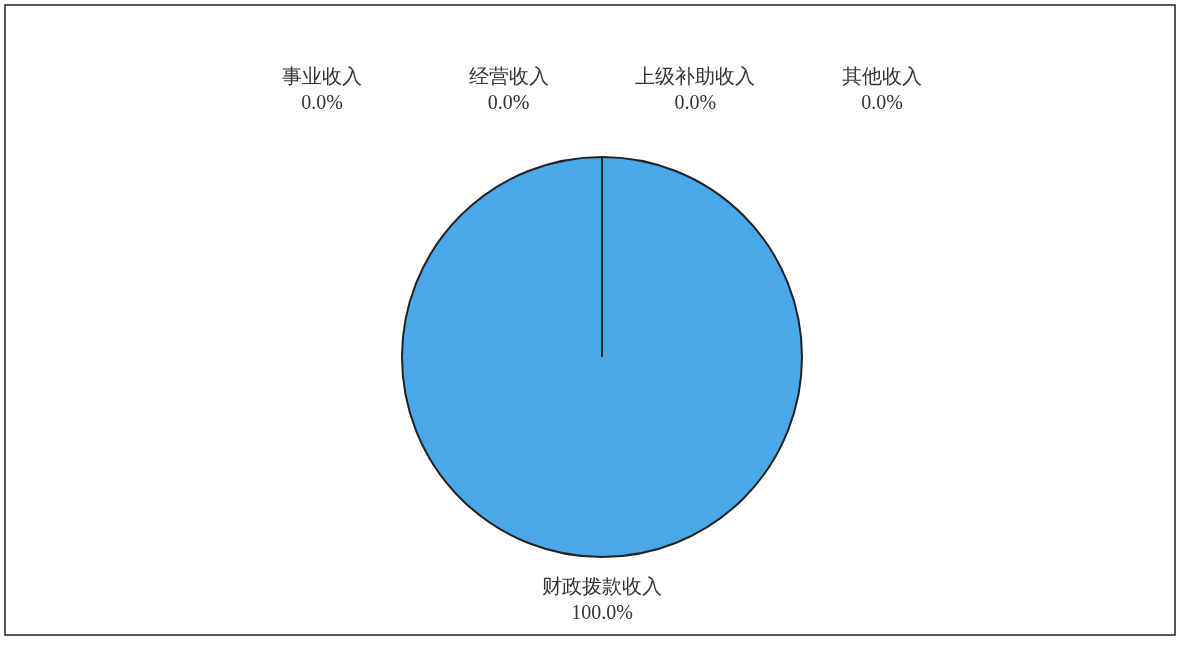  Describe the element at coordinates (602, 586) in the screenshot. I see `slice-label: 财政拨款收入` at that location.